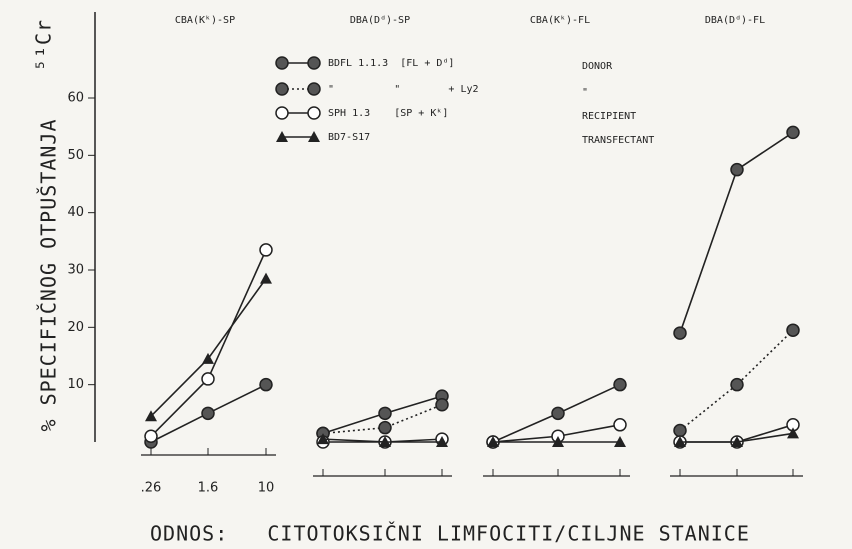 This screenshot has height=549, width=852. Describe the element at coordinates (735, 20) in the screenshot. I see `panel-title: DBA(Dᵈ)-FL` at that location.